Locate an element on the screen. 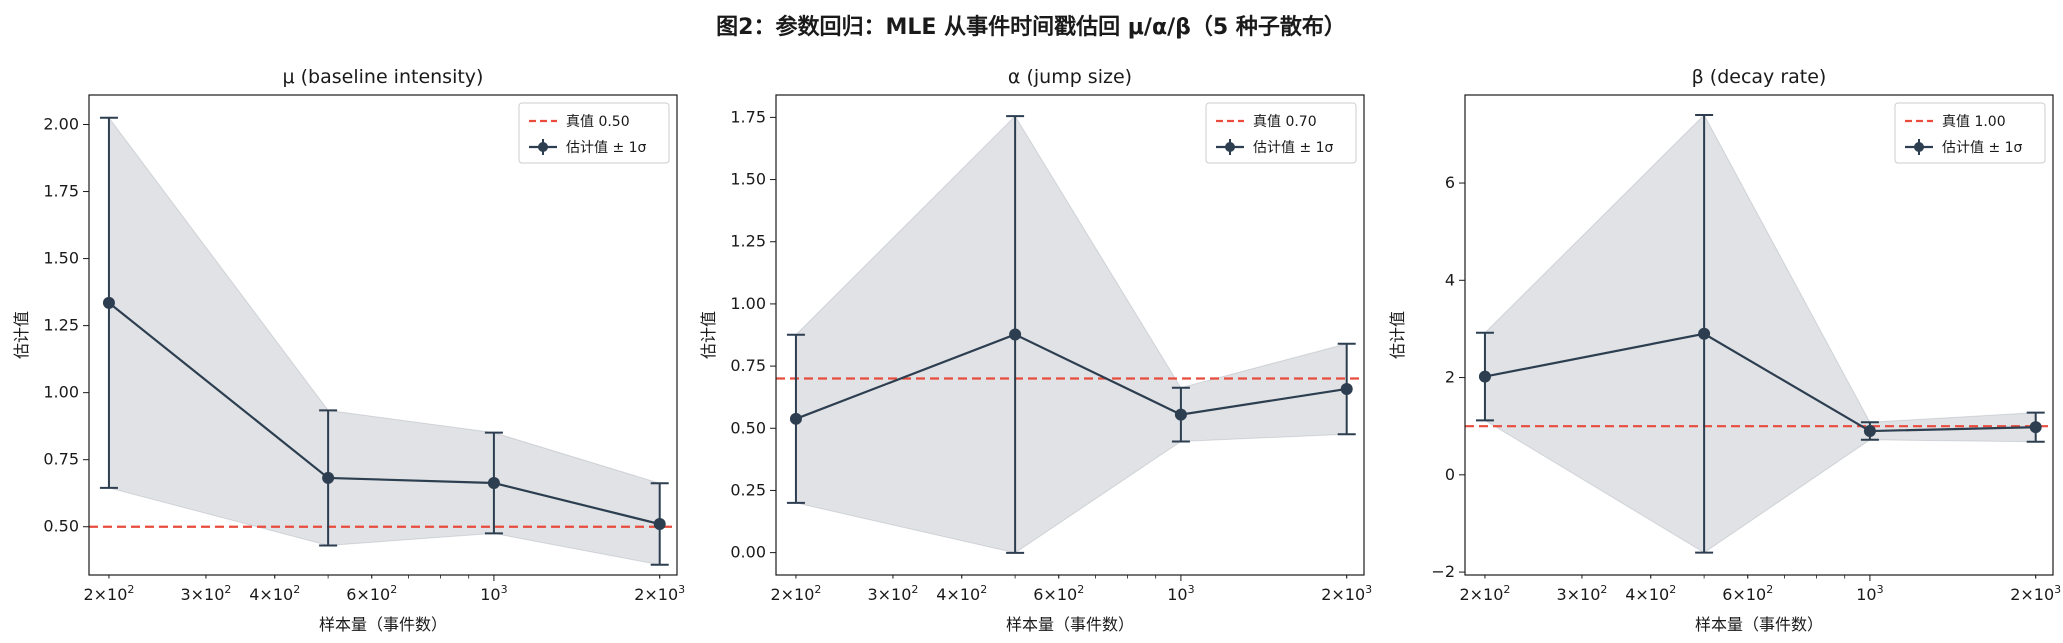 The width and height of the screenshot is (2063, 643). y-tick-label: 0.00 is located at coordinates (748, 552).